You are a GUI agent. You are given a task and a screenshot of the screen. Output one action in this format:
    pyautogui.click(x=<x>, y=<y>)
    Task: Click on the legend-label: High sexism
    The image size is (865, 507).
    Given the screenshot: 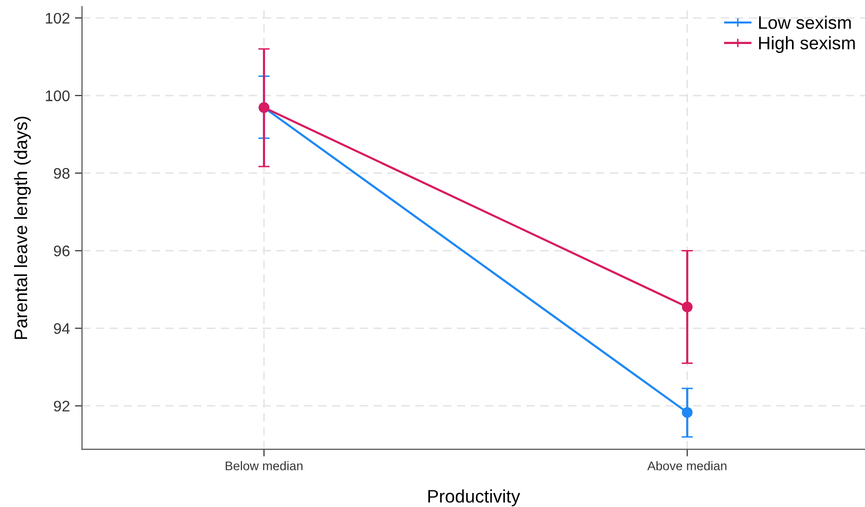 What is the action you would take?
    pyautogui.click(x=807, y=44)
    